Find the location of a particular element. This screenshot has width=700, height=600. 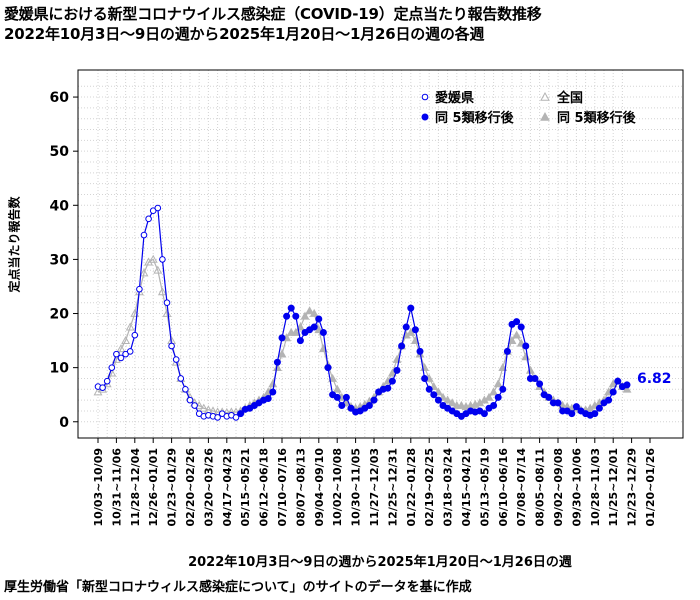

source-note: 厚生労働省「新型コロナウィルス感染症について」のサイトのデータを基に作成 is located at coordinates (238, 587).